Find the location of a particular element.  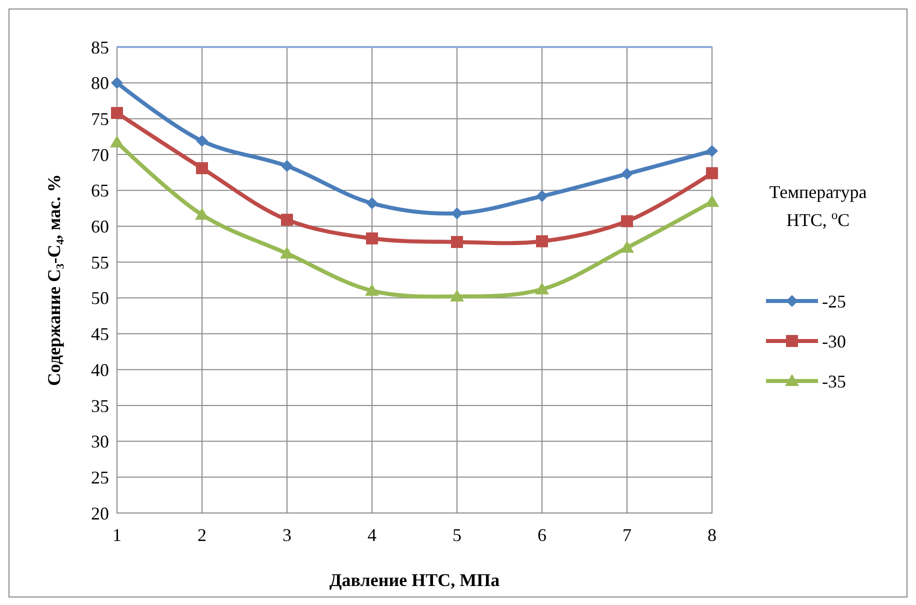

y-tick-label: 35 is located at coordinates (100, 406).